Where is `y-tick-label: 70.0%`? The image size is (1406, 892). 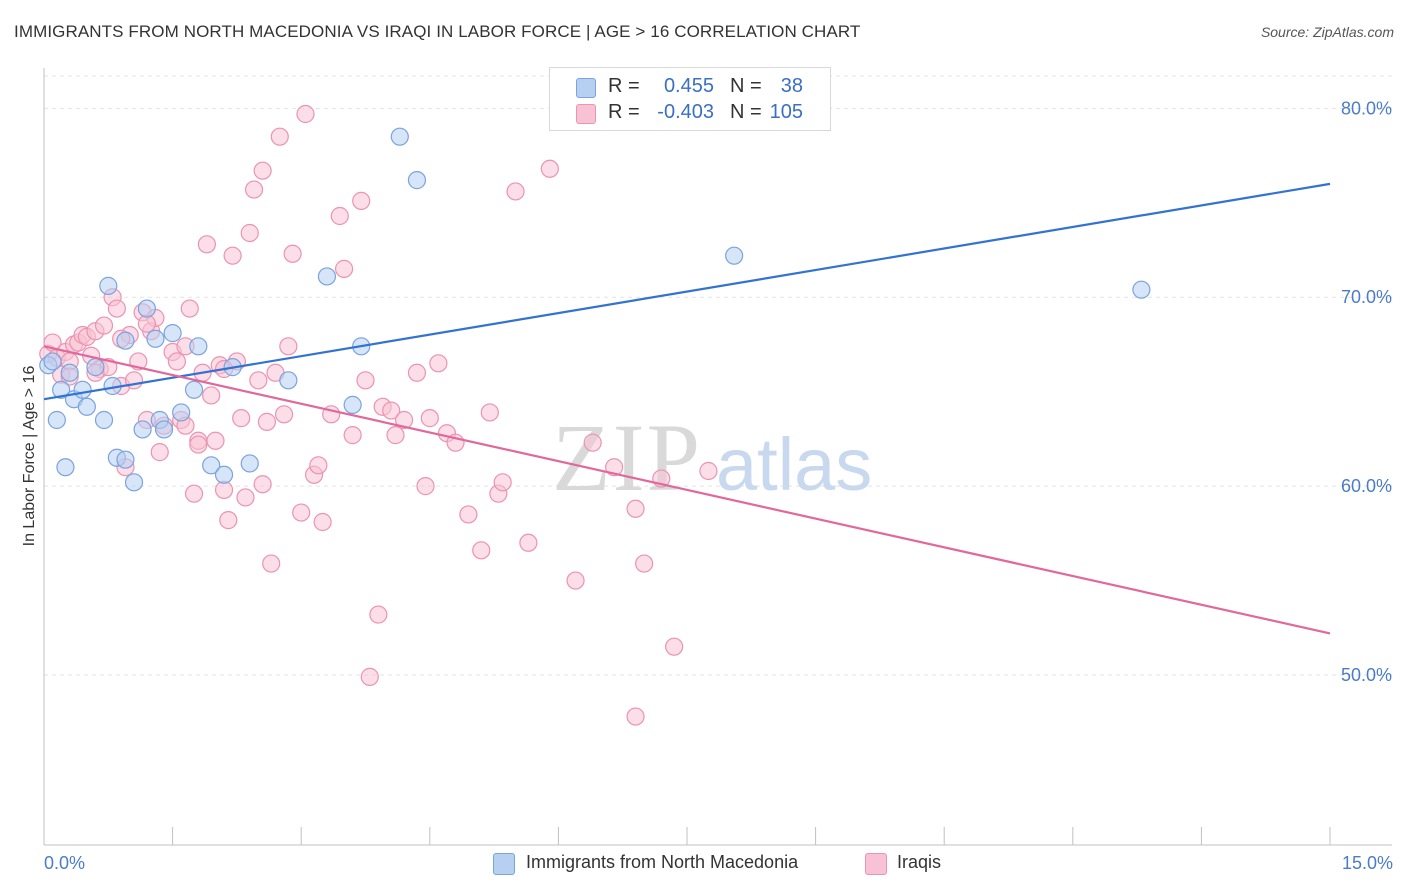 y-tick-label: 70.0% is located at coordinates (1366, 297).